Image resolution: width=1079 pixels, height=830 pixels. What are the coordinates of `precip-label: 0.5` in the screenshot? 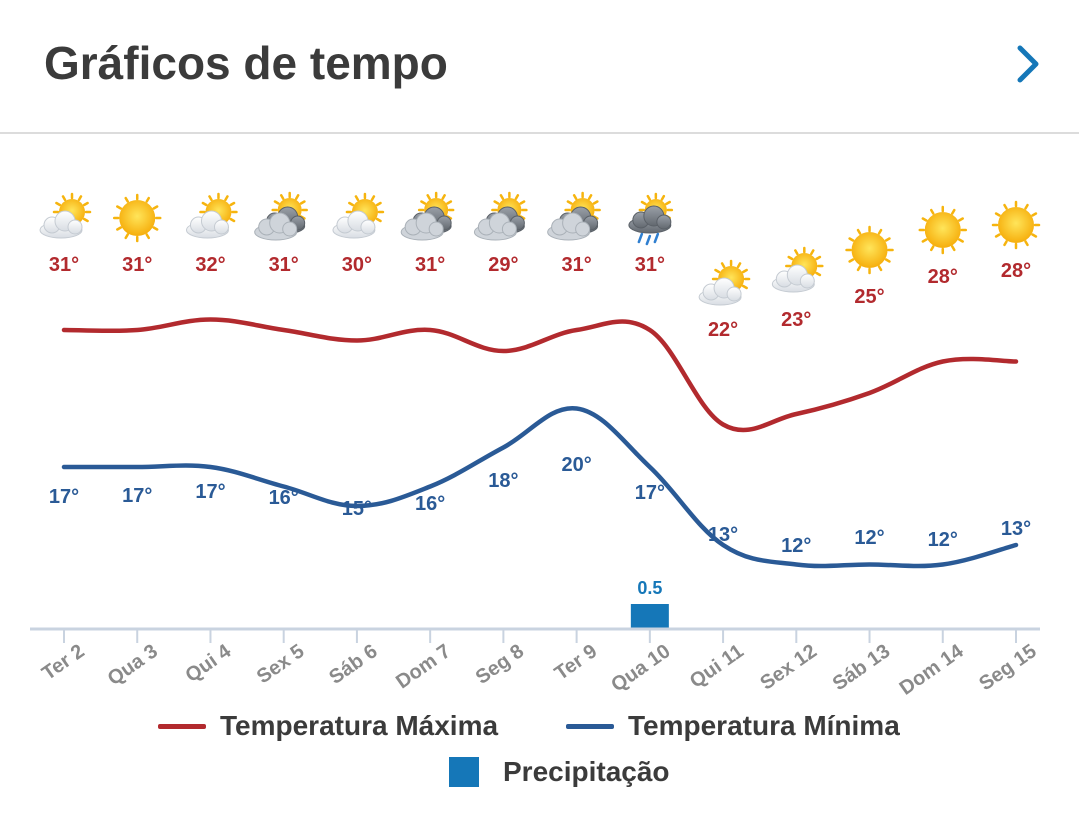 It's located at (649, 588).